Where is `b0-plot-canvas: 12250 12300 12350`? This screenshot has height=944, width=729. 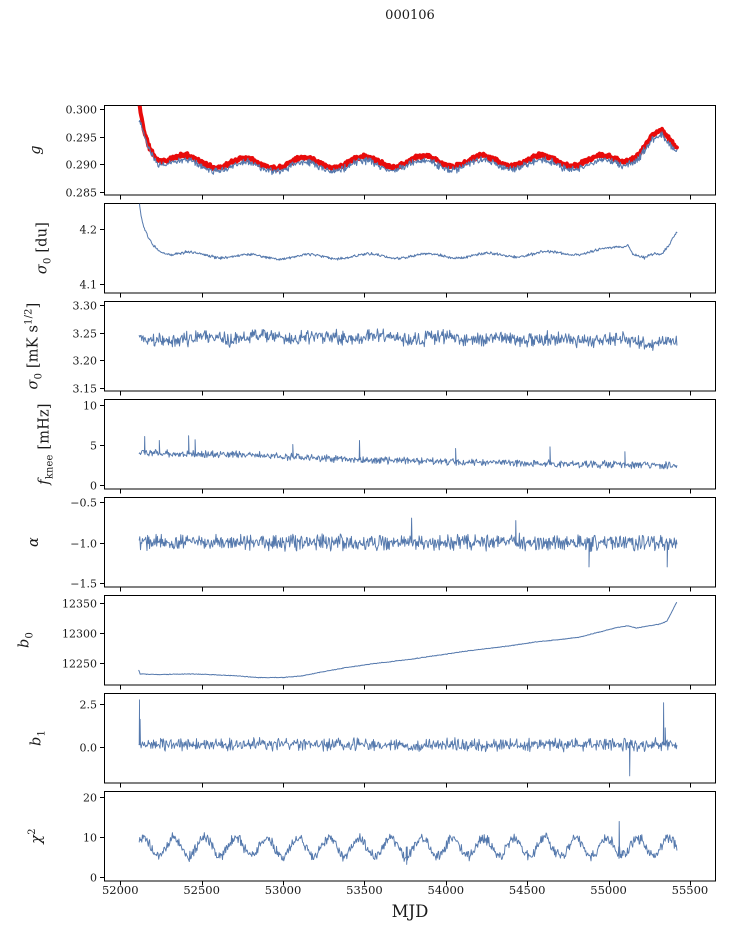 b0-plot-canvas: 12250 12300 12350 is located at coordinates (389, 642).